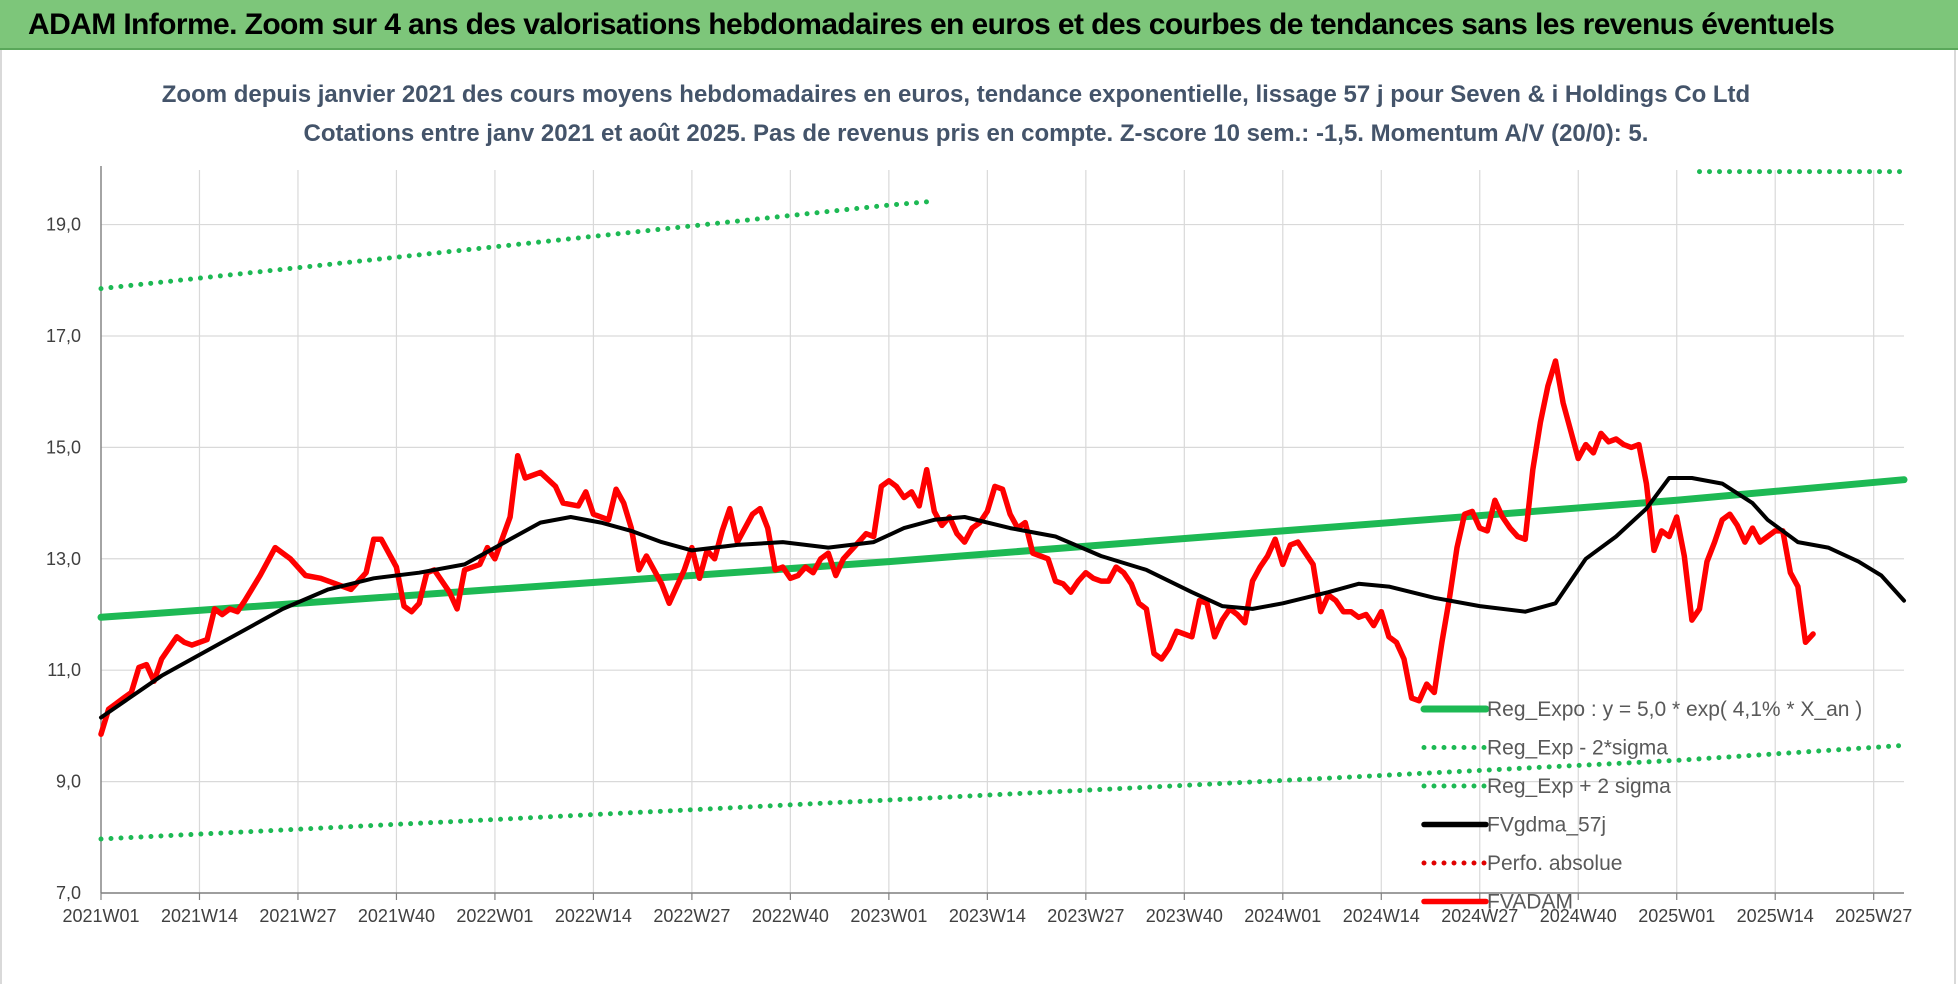  Describe the element at coordinates (1554, 863) in the screenshot. I see `legend-label-perfo-absolue: Perfo. absolue` at that location.